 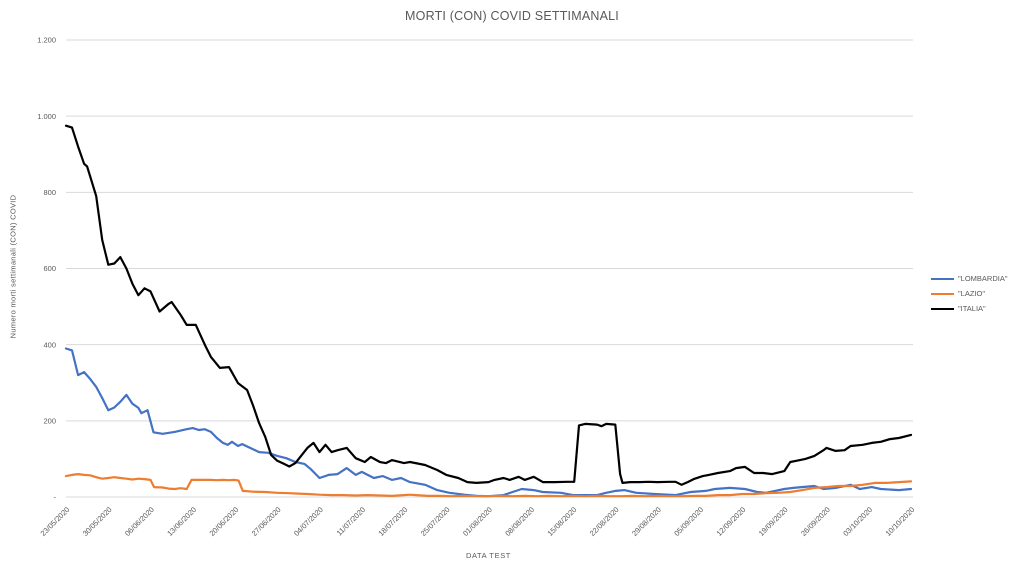 What do you see at coordinates (942, 293) in the screenshot?
I see `legend-line-lazio` at bounding box center [942, 293].